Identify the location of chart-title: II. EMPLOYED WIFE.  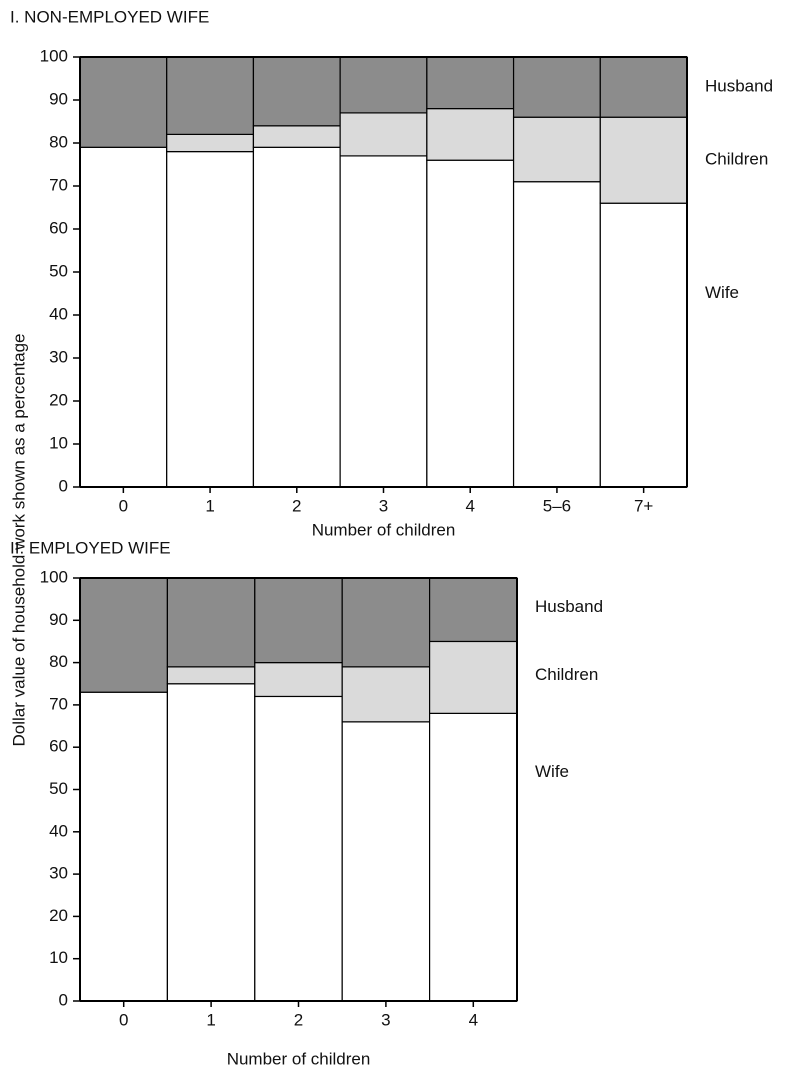
(90, 547).